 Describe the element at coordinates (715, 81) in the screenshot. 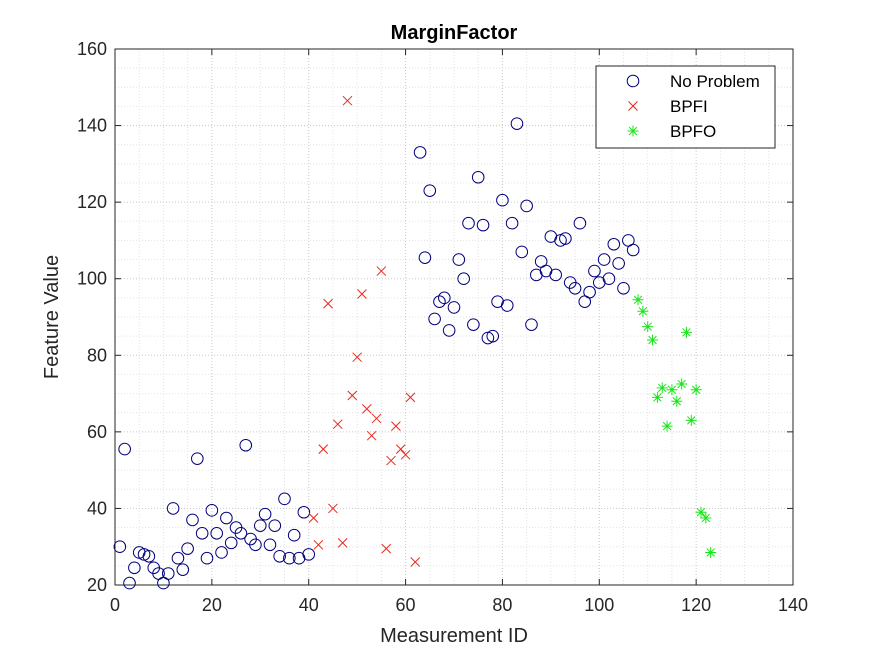

I see `legend-label: No Problem` at that location.